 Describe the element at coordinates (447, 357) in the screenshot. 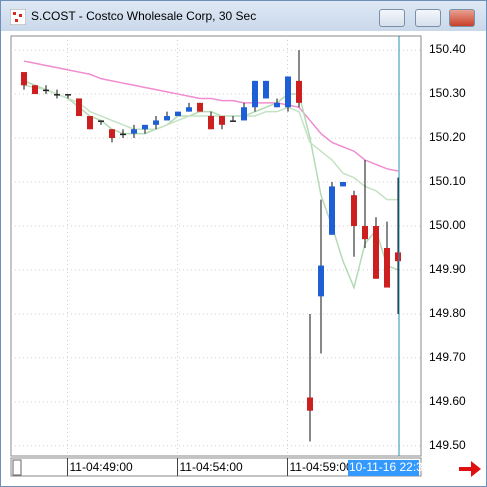

I see `y-tick-label: 149.70` at that location.